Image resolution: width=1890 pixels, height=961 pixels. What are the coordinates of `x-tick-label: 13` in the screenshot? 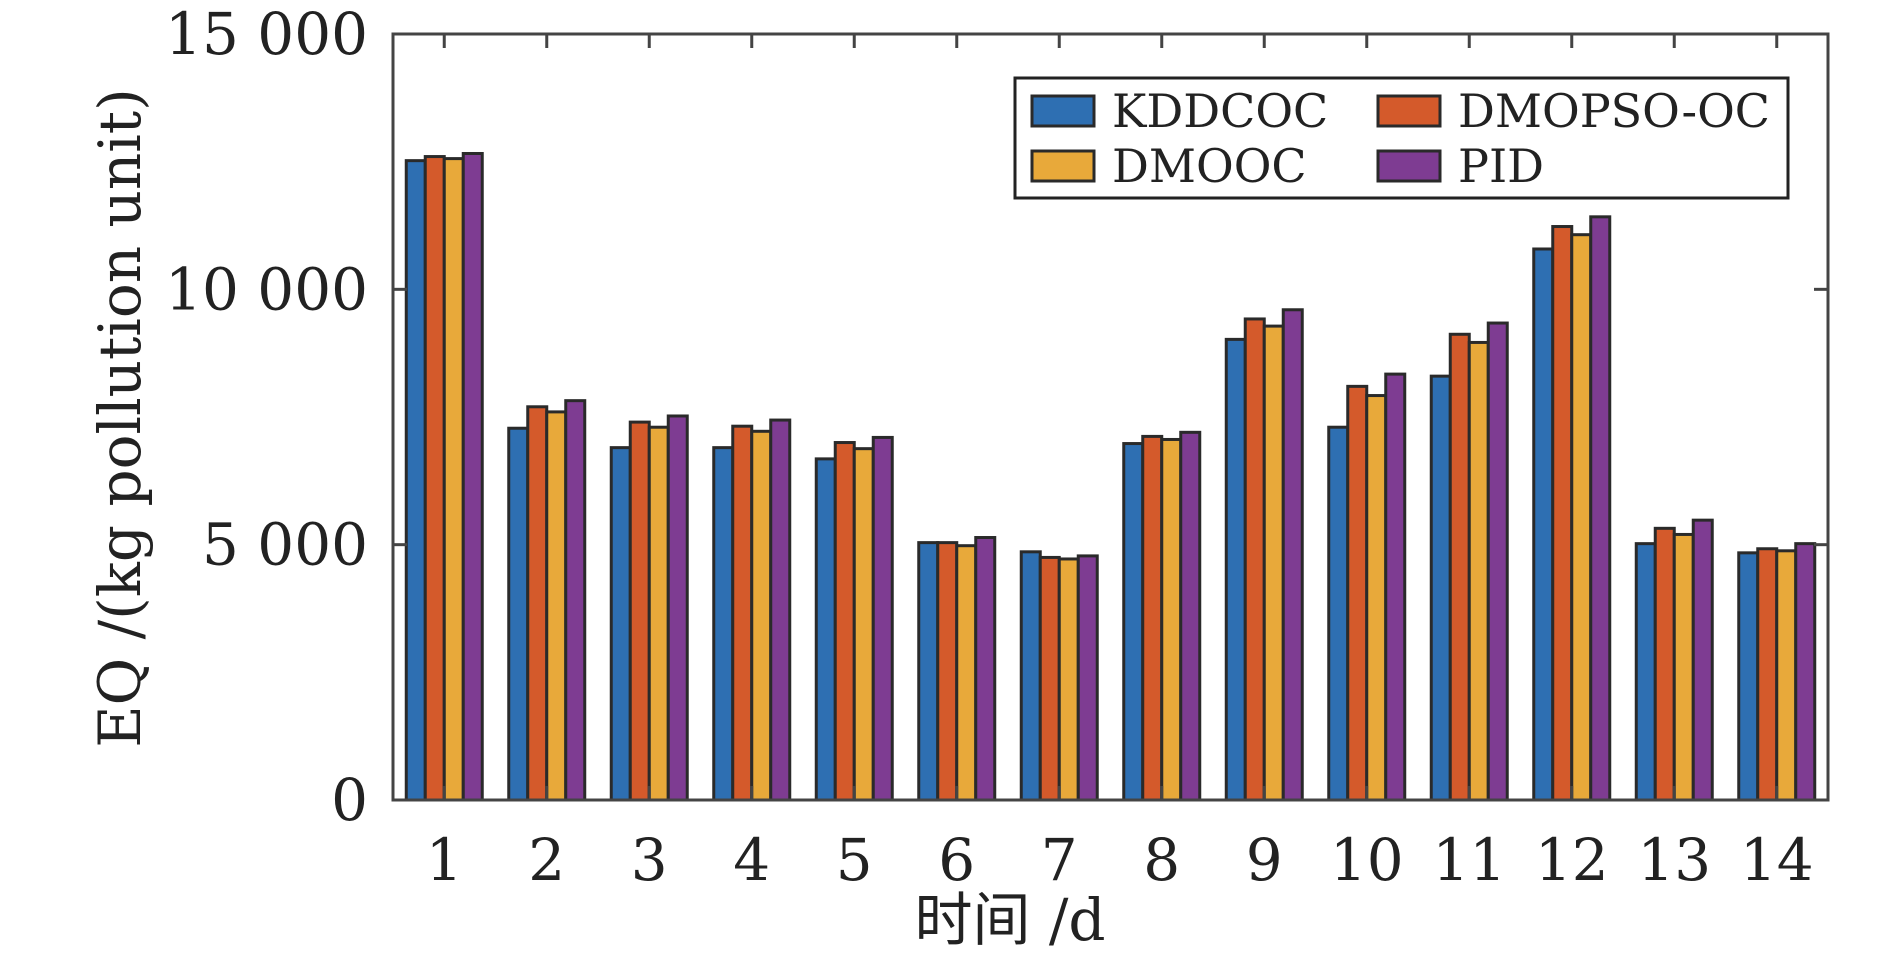 It's located at (1674, 860).